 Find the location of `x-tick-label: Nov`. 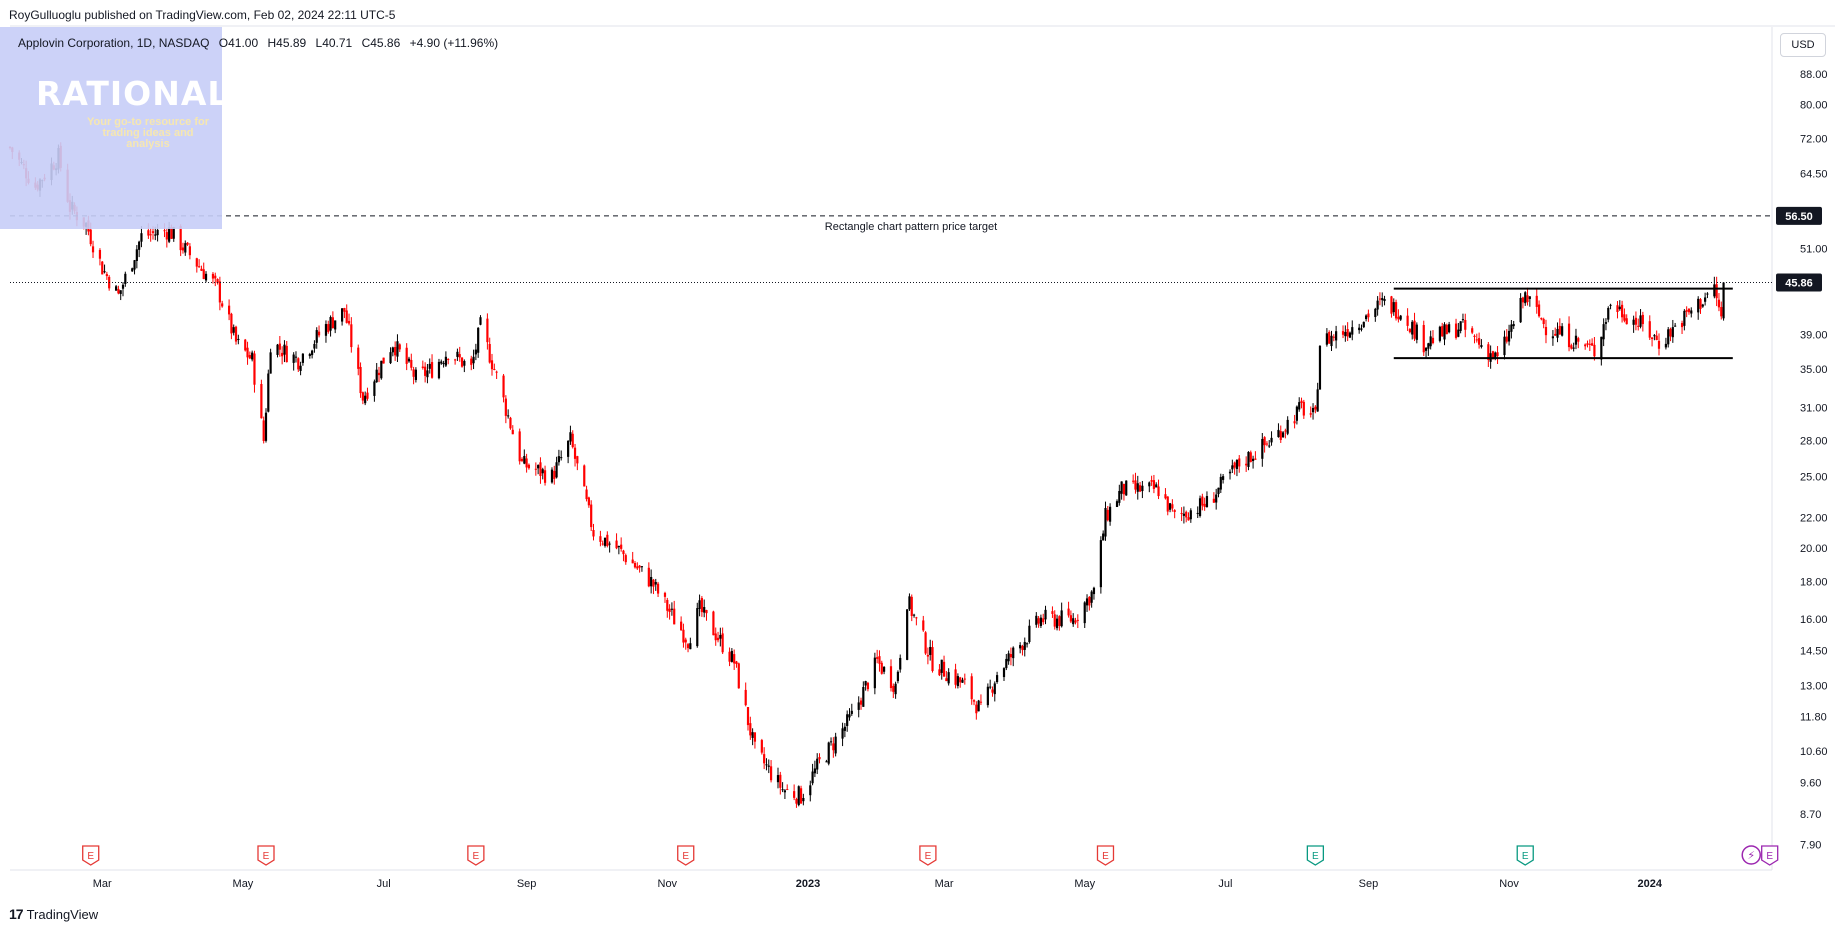

x-tick-label: Nov is located at coordinates (1509, 884).